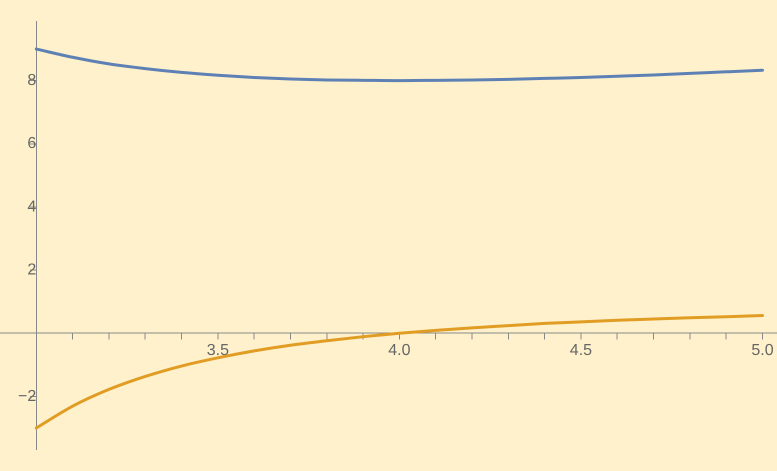 The image size is (777, 471). Describe the element at coordinates (581, 351) in the screenshot. I see `x-tick-label: 4.5` at that location.